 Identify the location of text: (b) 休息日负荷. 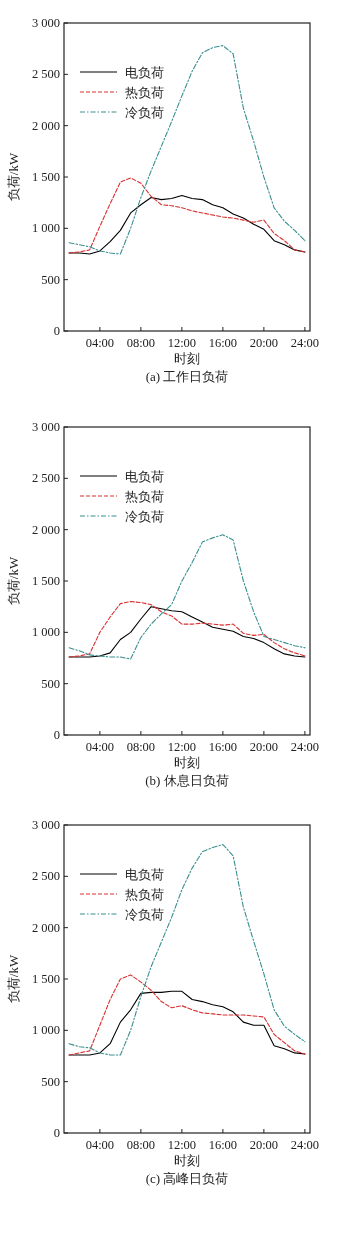
(187, 780).